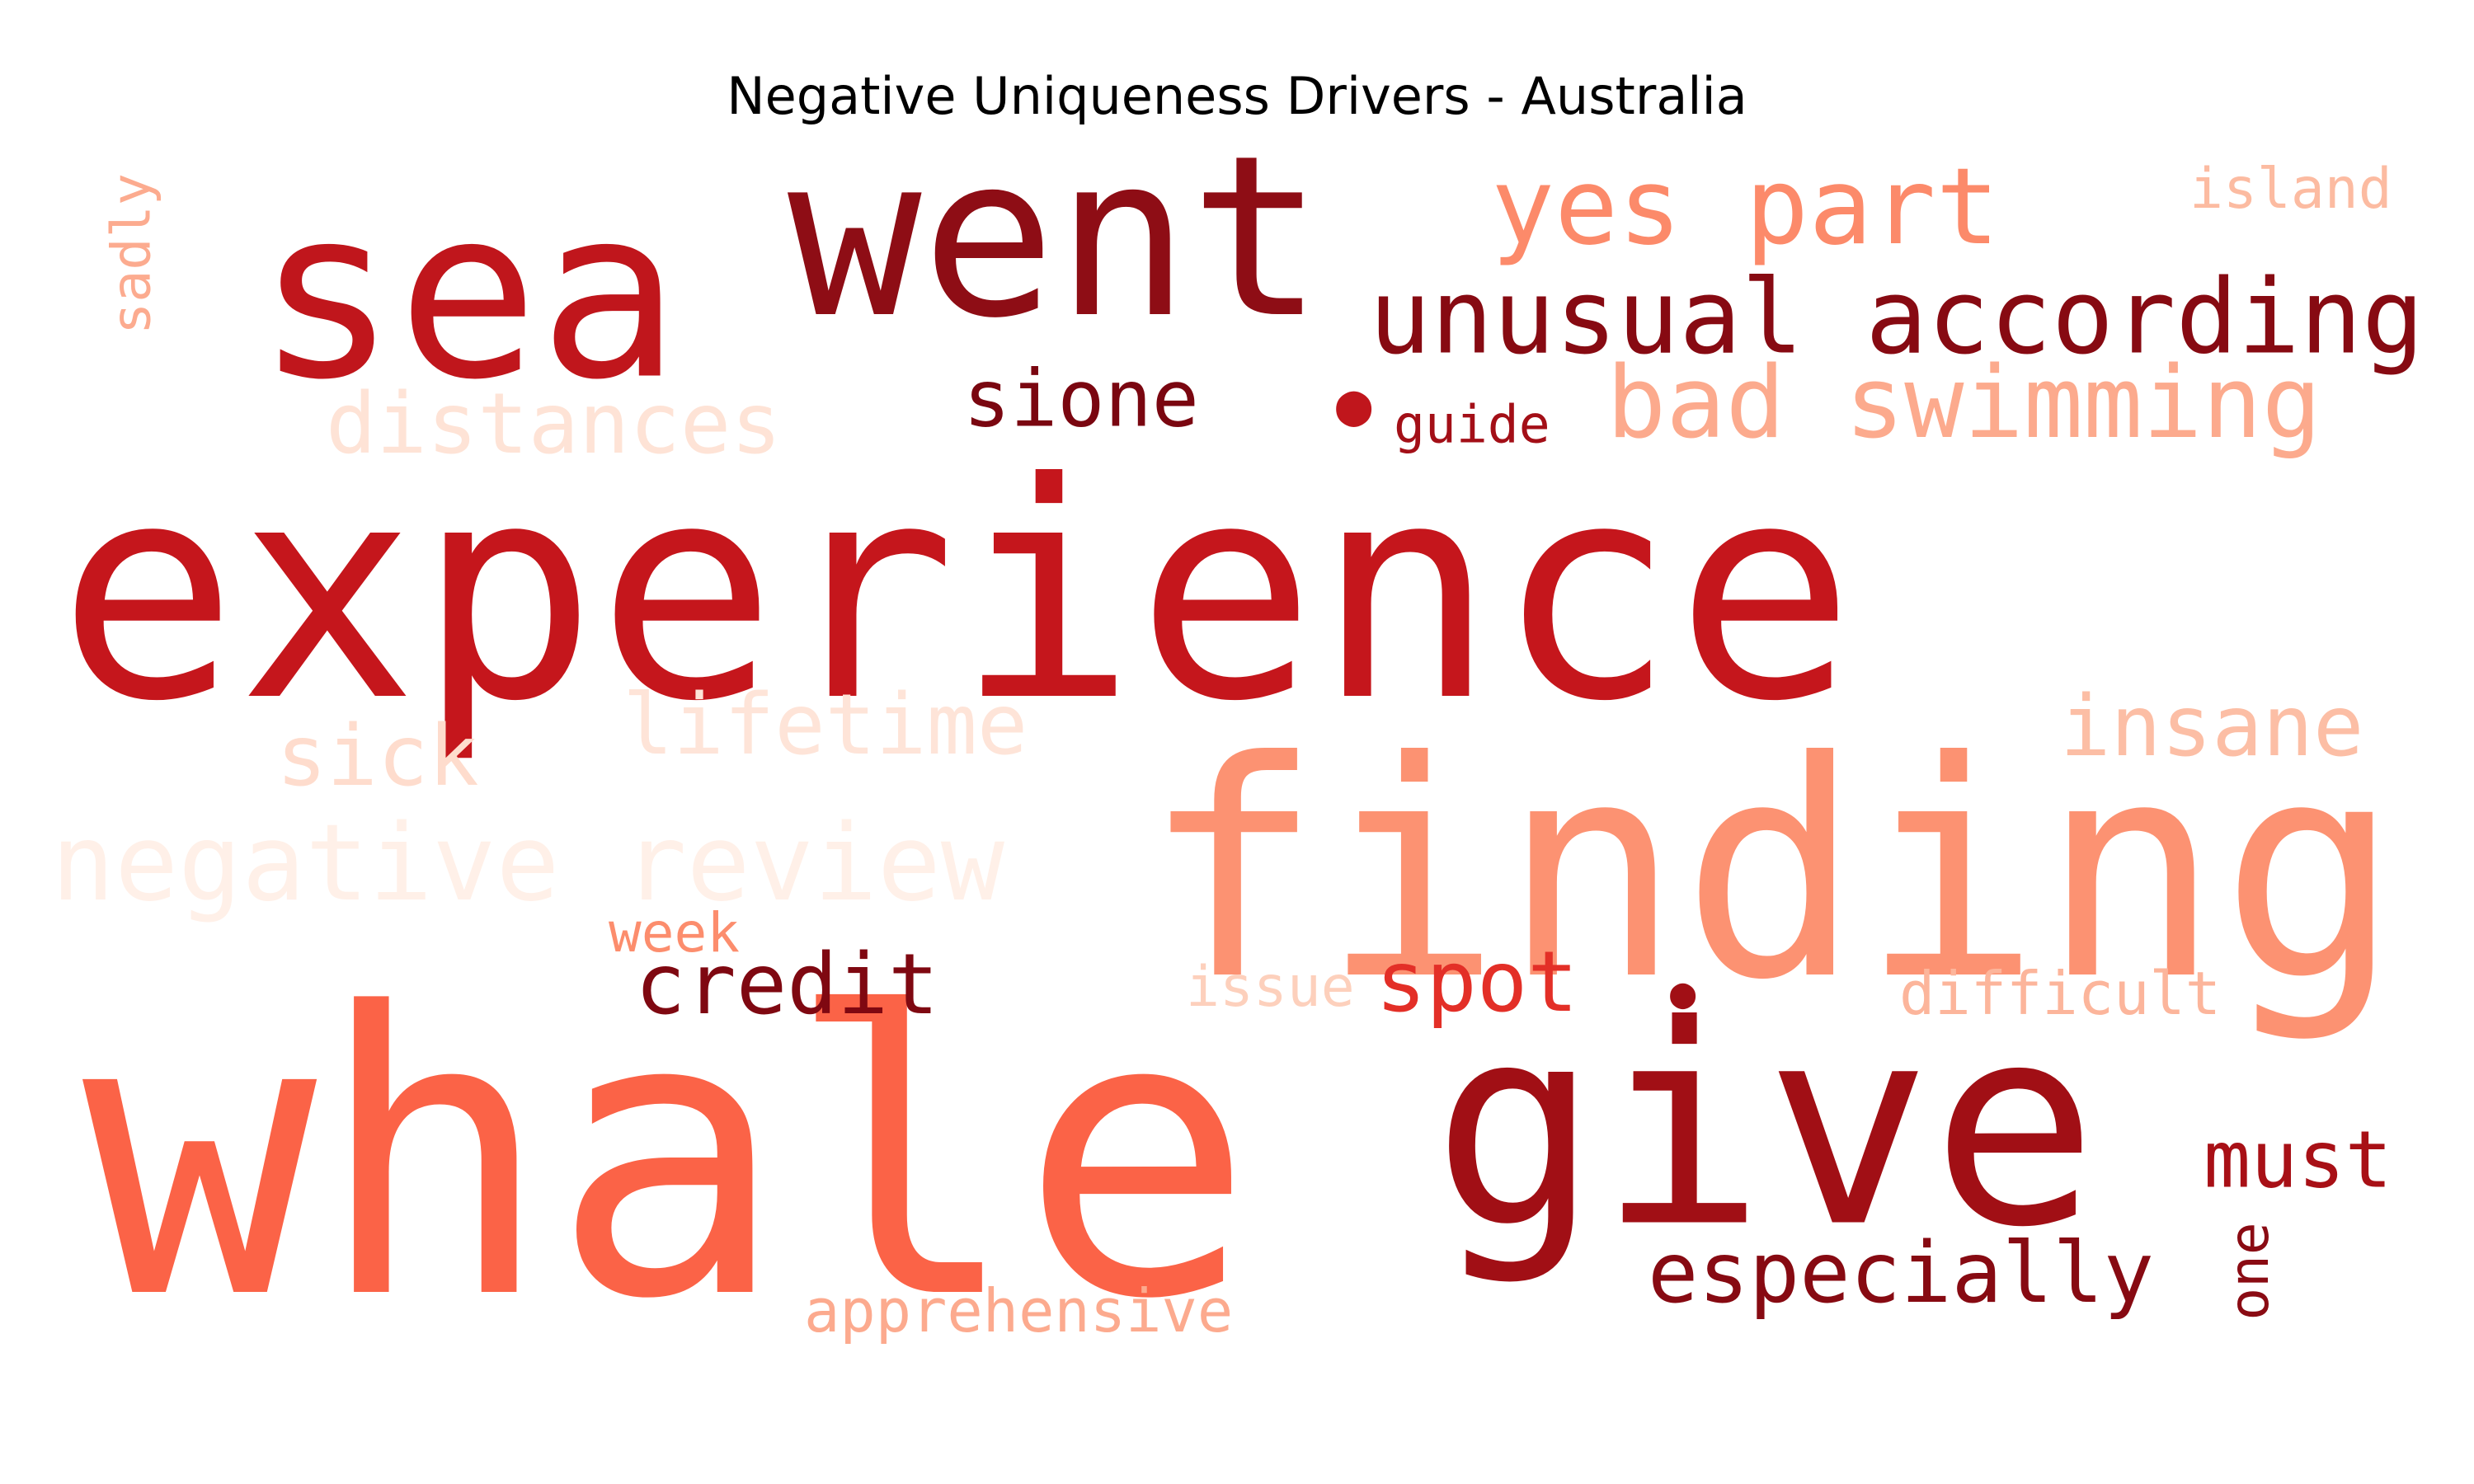 This screenshot has width=2474, height=1484. Describe the element at coordinates (1963, 403) in the screenshot. I see `word-bad-swimming: bad swimming` at that location.